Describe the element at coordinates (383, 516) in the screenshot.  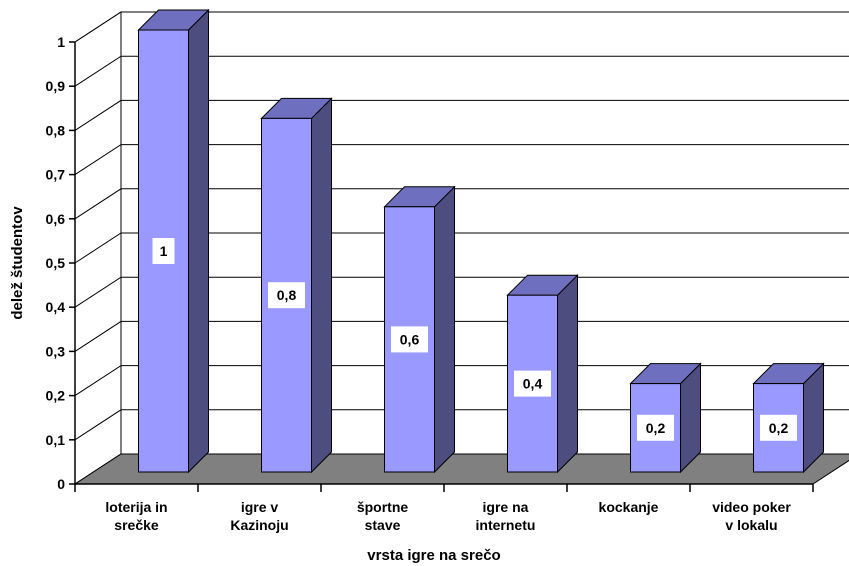
I see `x-category-label: športne stave` at that location.